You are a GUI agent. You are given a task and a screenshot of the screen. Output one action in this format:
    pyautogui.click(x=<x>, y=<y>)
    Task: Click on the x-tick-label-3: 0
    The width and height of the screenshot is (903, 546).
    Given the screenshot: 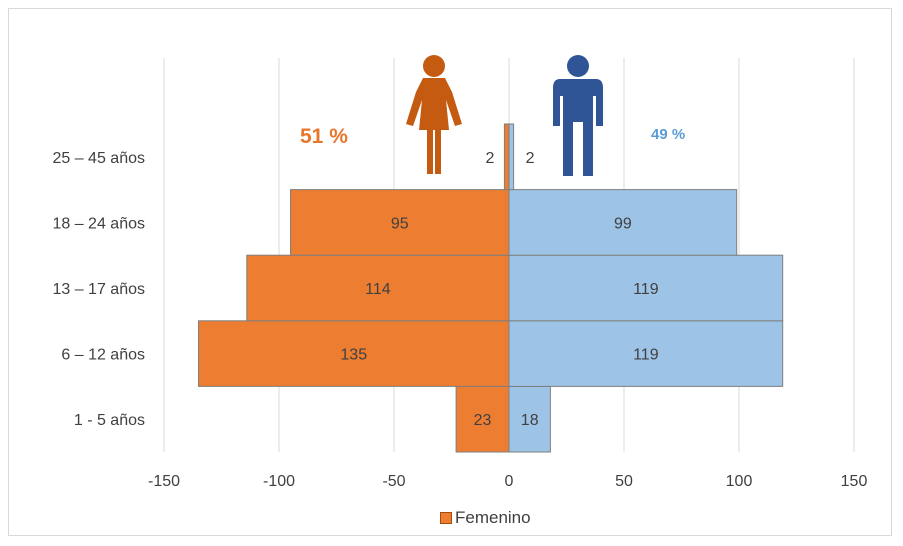 What is the action you would take?
    pyautogui.click(x=509, y=481)
    